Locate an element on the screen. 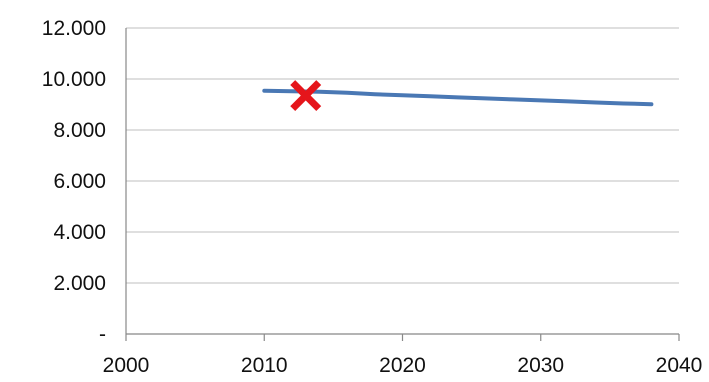  series-line is located at coordinates (458, 97).